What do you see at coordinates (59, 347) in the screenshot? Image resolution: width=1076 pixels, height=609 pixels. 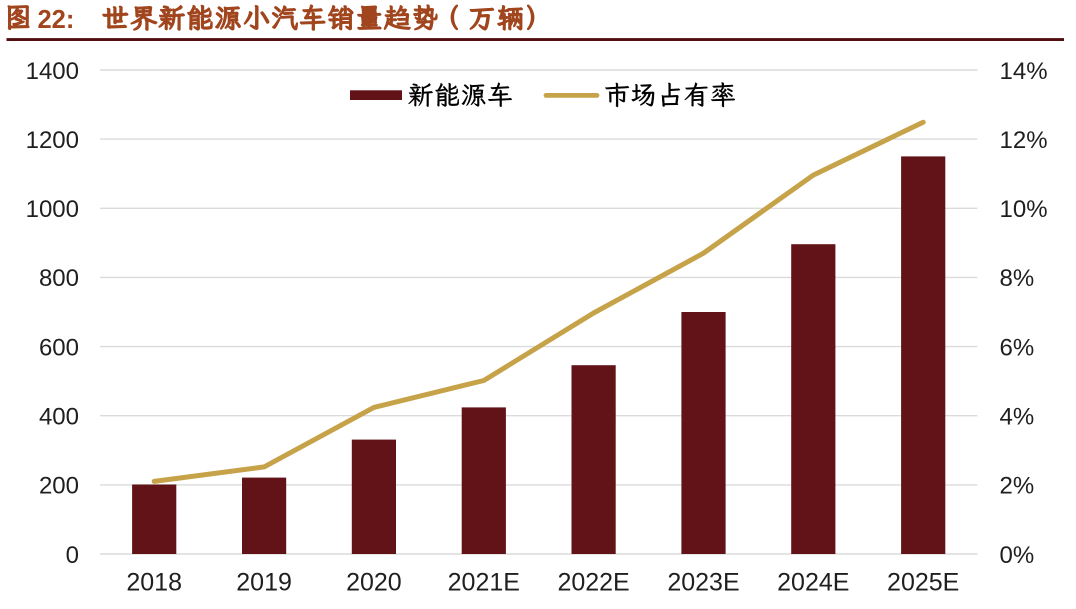 I see `svg-text: 600` at bounding box center [59, 347].